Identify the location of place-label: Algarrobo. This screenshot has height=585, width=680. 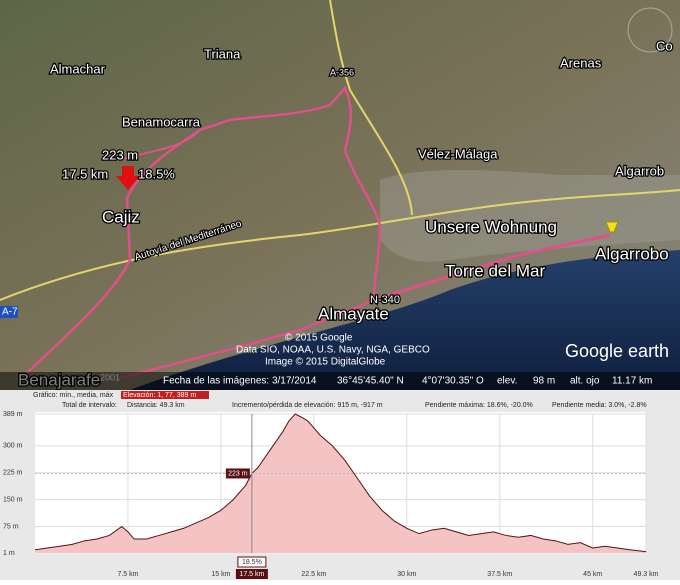
(632, 253).